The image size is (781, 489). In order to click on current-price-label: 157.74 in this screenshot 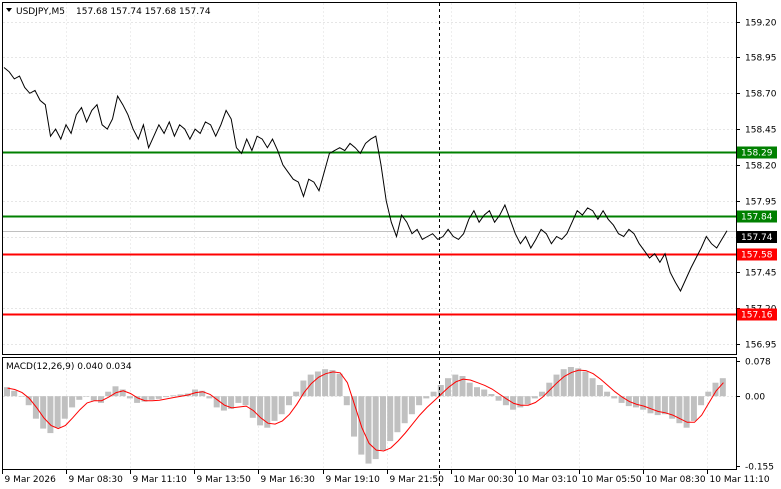, I will do `click(757, 238)`.